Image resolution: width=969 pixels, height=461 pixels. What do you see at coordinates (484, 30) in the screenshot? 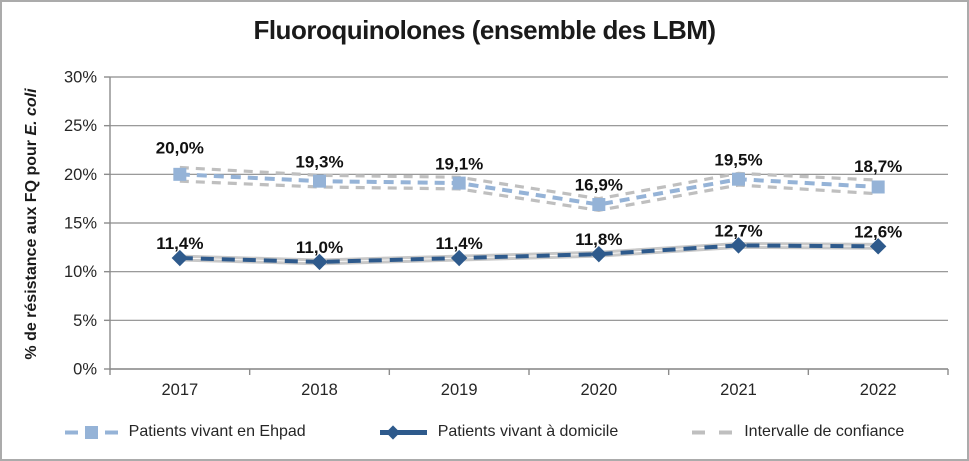
I see `chart-title: Fluoroquinolones (ensemble des LBM)` at bounding box center [484, 30].